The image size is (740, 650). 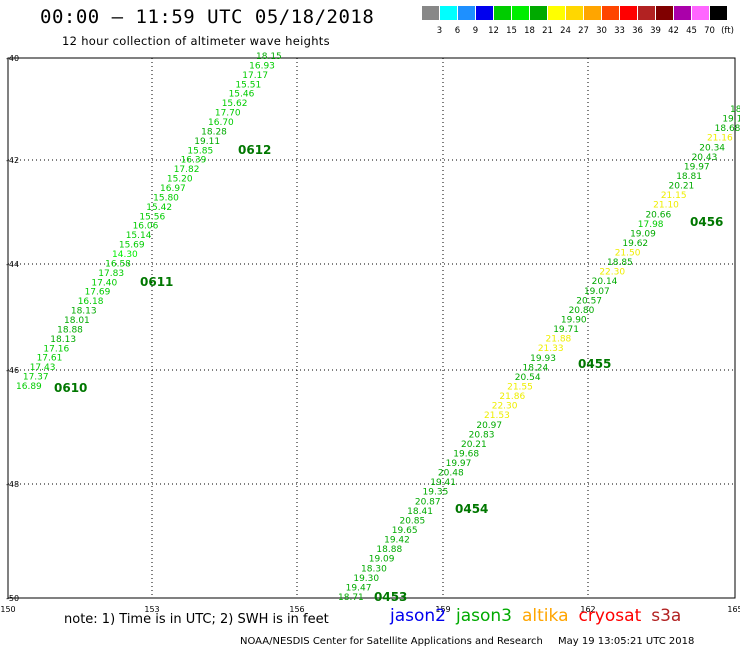 What do you see at coordinates (637, 31) in the screenshot?
I see `color-scale-label: 36` at bounding box center [637, 31].